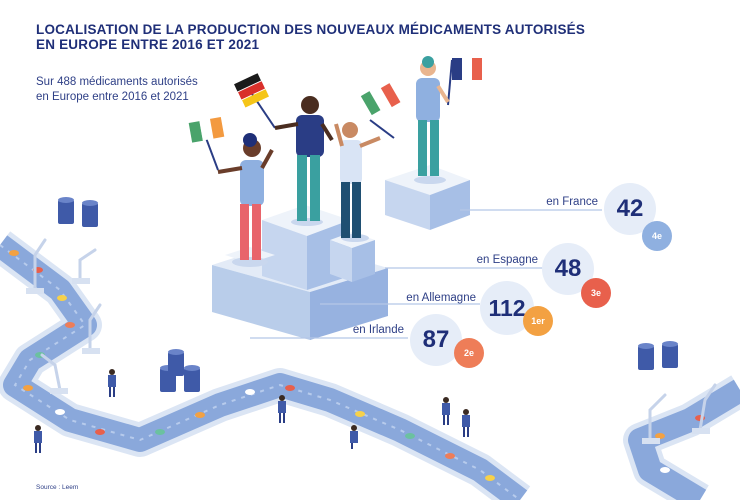 Image resolution: width=740 pixels, height=500 pixels. I want to click on figure-france, so click(449, 116).